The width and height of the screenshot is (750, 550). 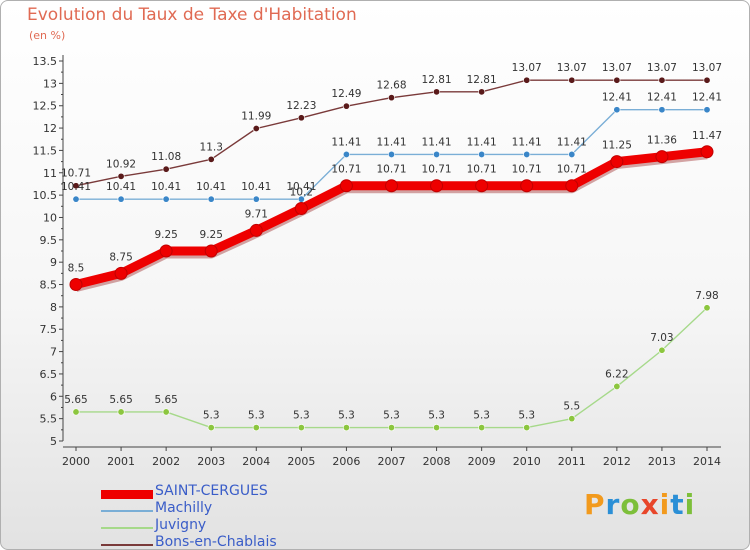 What do you see at coordinates (165, 235) in the screenshot?
I see `data-label: 9.25` at bounding box center [165, 235].